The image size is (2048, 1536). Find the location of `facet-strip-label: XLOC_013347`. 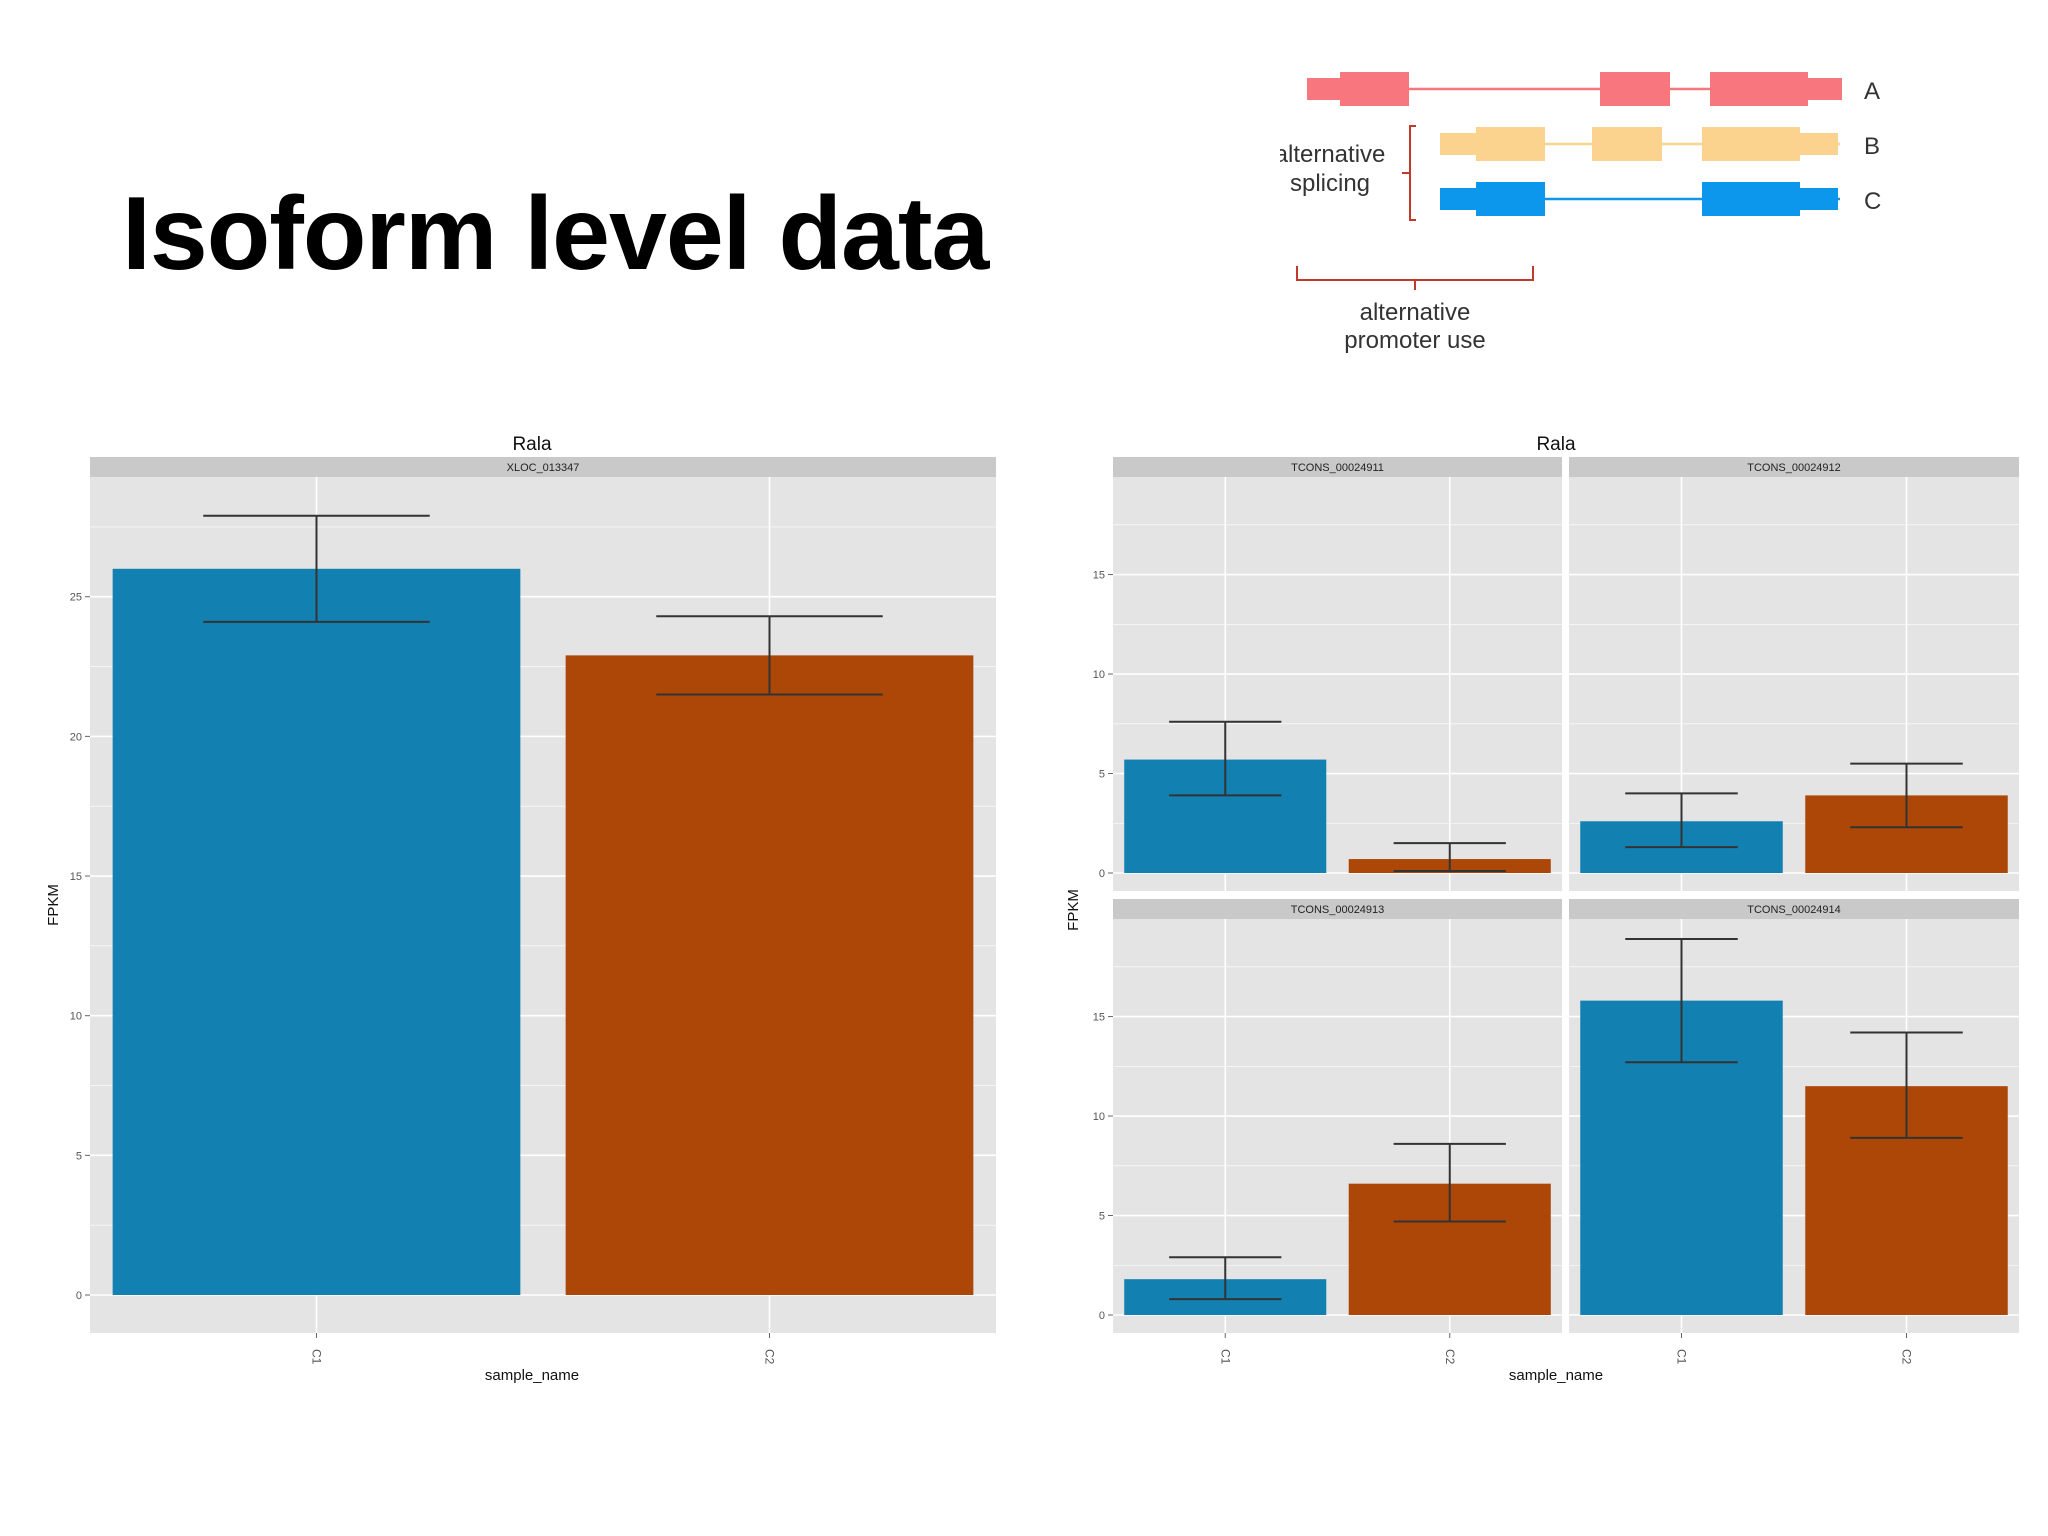

facet-strip-label: XLOC_013347 is located at coordinates (543, 468).